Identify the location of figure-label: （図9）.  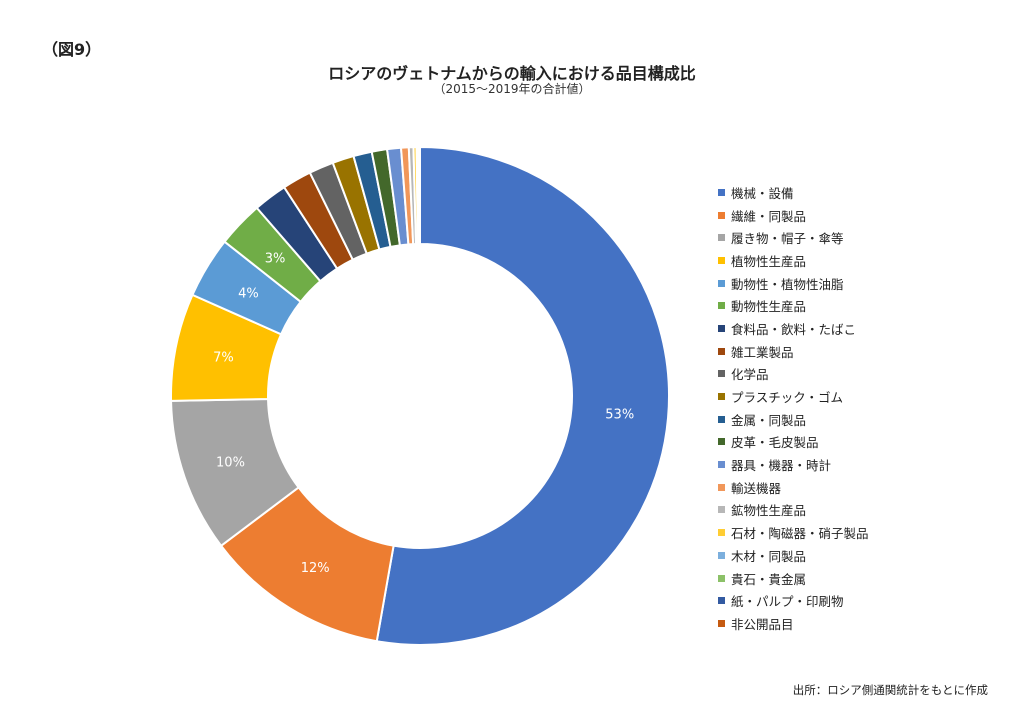
(72, 49).